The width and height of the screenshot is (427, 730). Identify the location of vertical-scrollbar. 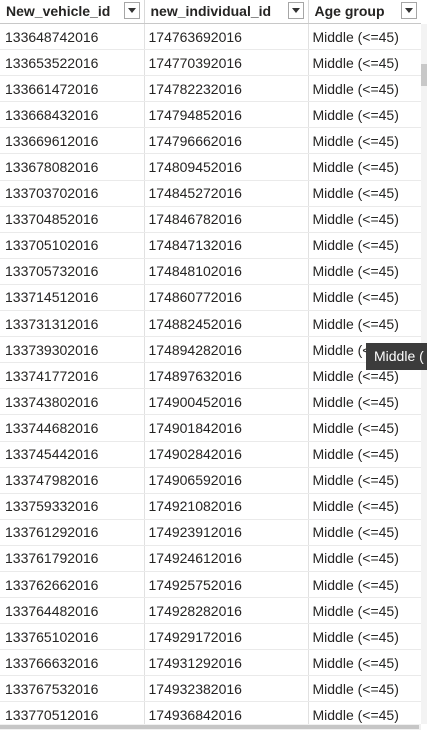
(424, 374).